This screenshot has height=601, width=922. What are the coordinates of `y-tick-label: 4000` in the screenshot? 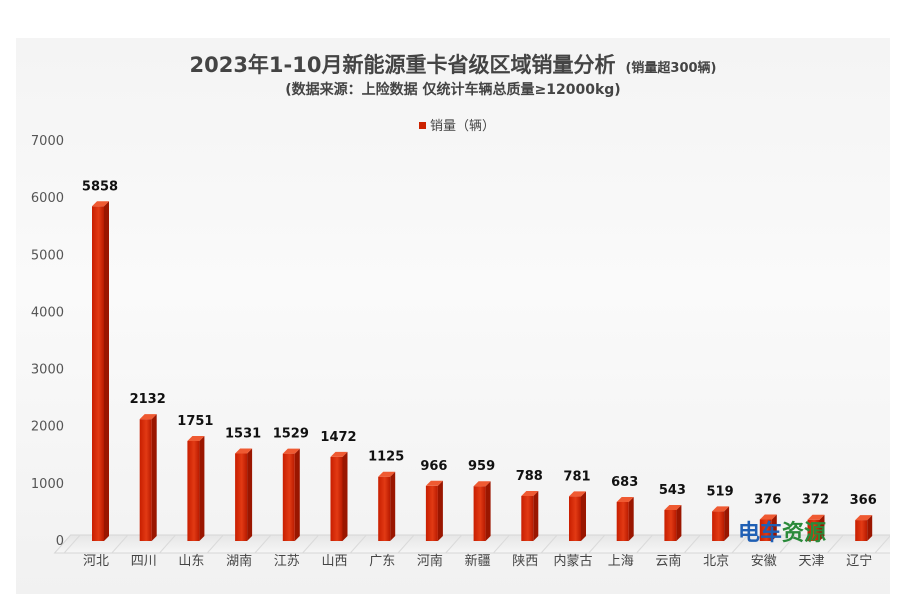 It's located at (47, 312).